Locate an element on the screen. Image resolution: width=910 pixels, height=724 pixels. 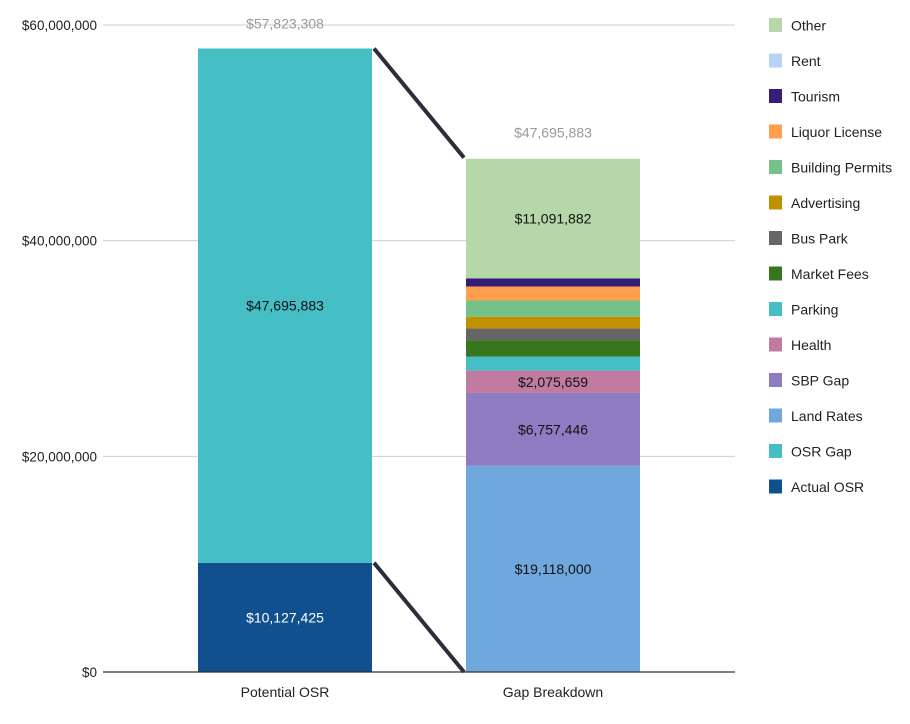
legend-item-land-rates: Land Rates is located at coordinates (816, 416).